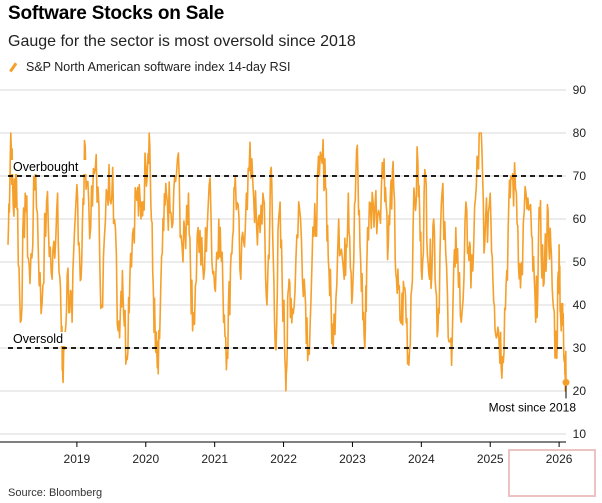 Image resolution: width=602 pixels, height=503 pixels. I want to click on source-note: Source: Bloomberg, so click(55, 493).